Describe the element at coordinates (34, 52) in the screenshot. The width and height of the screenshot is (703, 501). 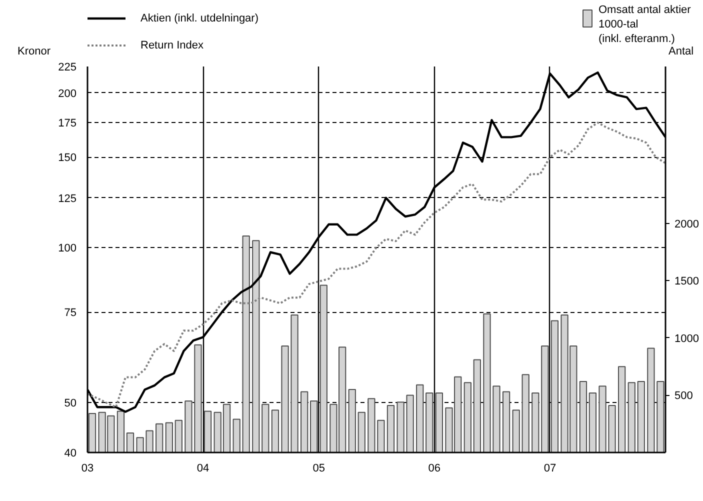
I see `y-axis-title: Kronor` at that location.